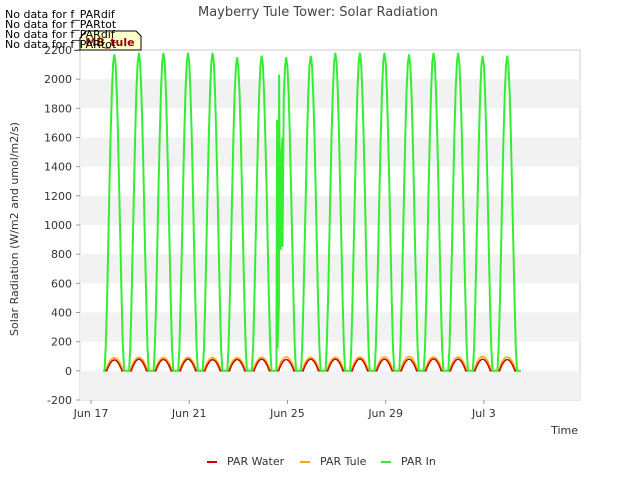  Describe the element at coordinates (61, 254) in the screenshot. I see `y-tick-label: 800` at that location.